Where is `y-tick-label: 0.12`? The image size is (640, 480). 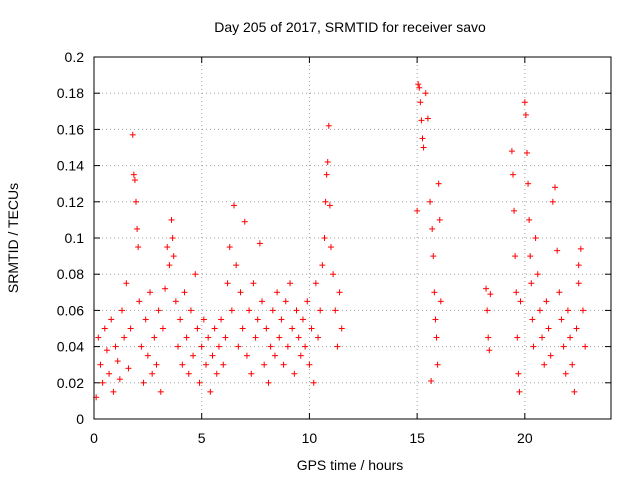 y-tick-label: 0.12 is located at coordinates (70, 202).